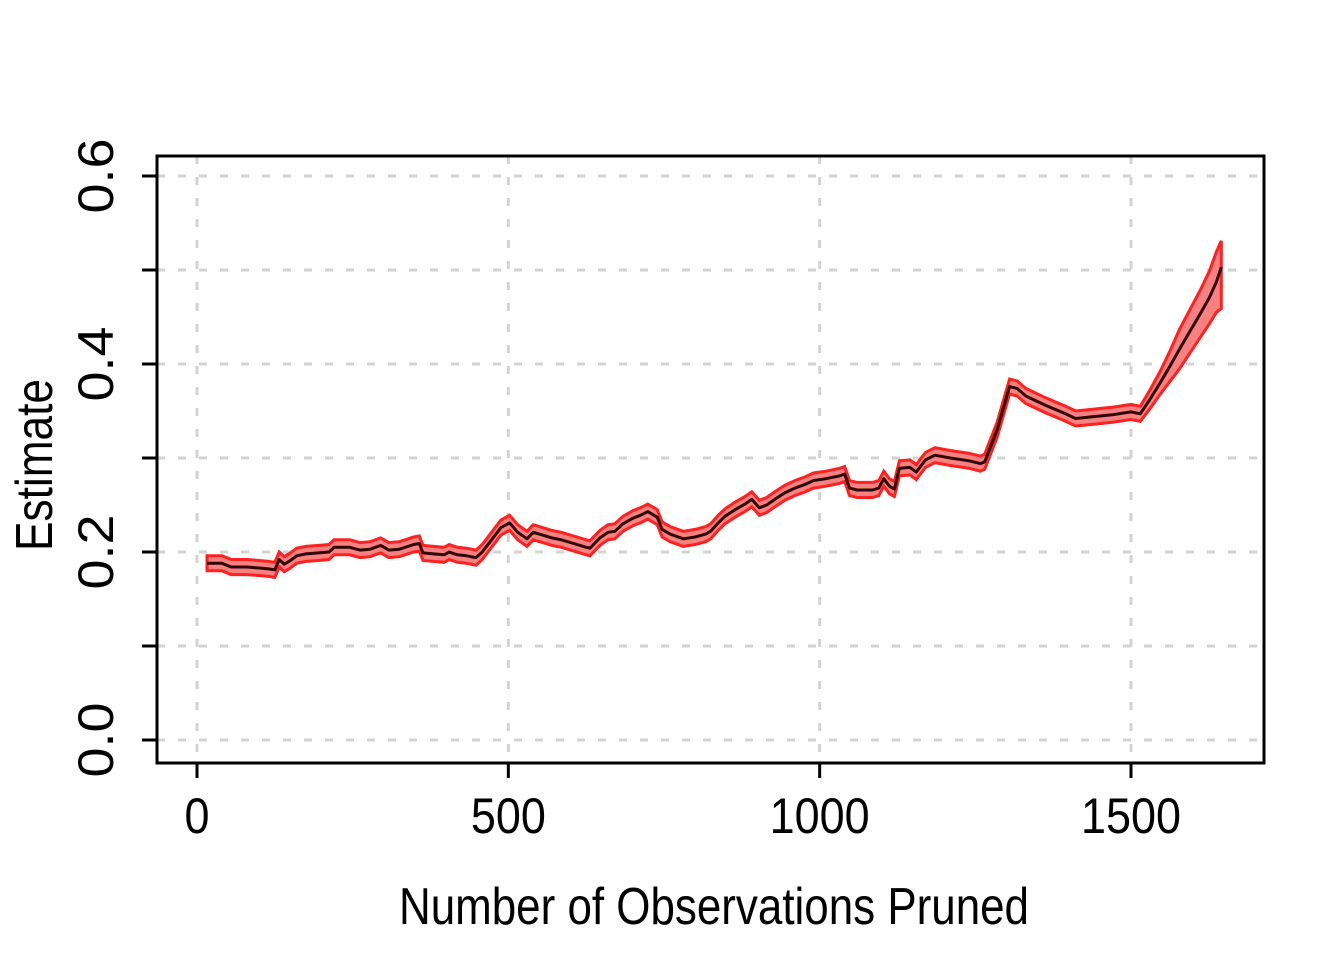 The width and height of the screenshot is (1344, 960). What do you see at coordinates (96, 176) in the screenshot?
I see `y-tick-label: 0.6` at bounding box center [96, 176].